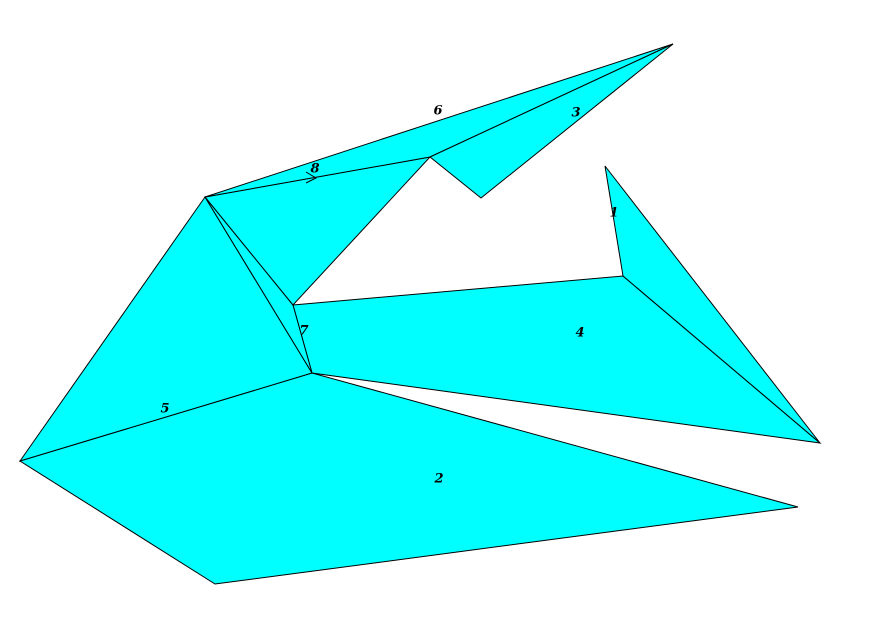  I want to click on piece-label-8: 8, so click(314, 169).